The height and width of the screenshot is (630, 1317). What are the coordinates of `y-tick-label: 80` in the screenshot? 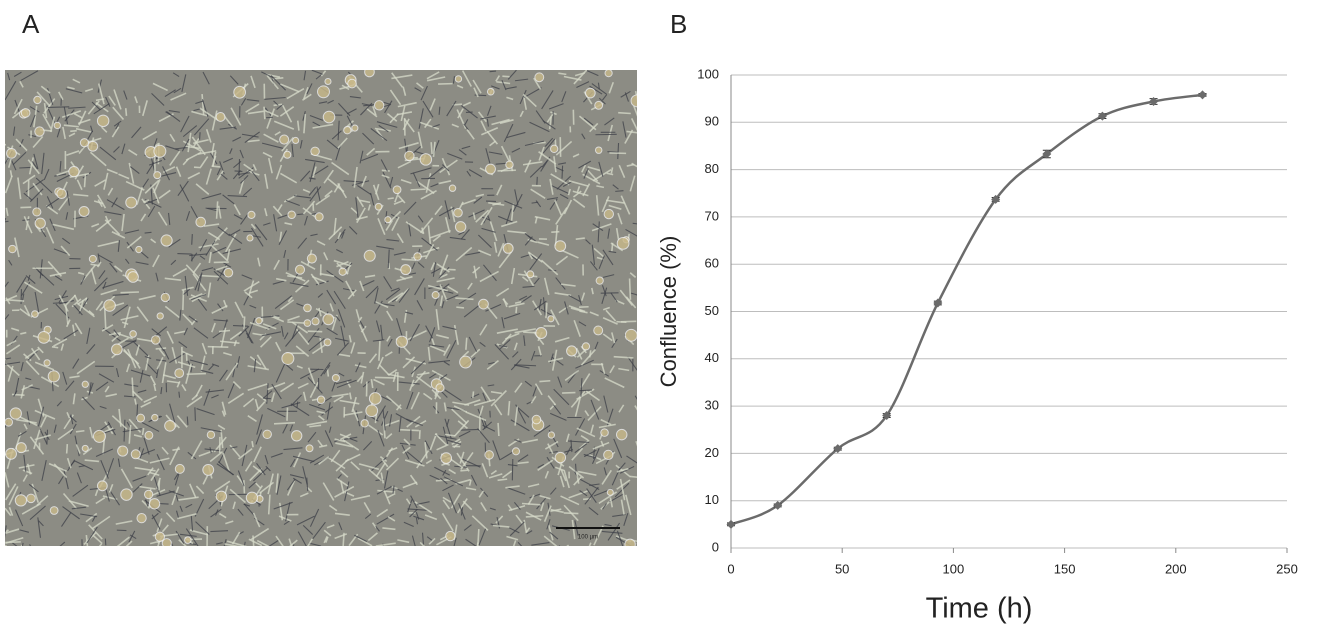 It's located at (712, 168).